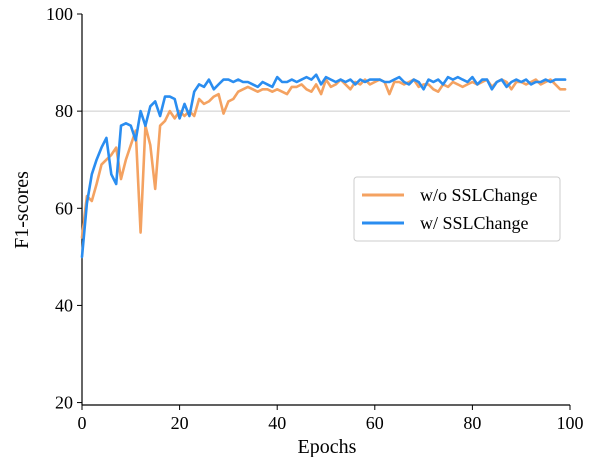  What do you see at coordinates (327, 446) in the screenshot?
I see `x-axis-label: Epochs` at bounding box center [327, 446].